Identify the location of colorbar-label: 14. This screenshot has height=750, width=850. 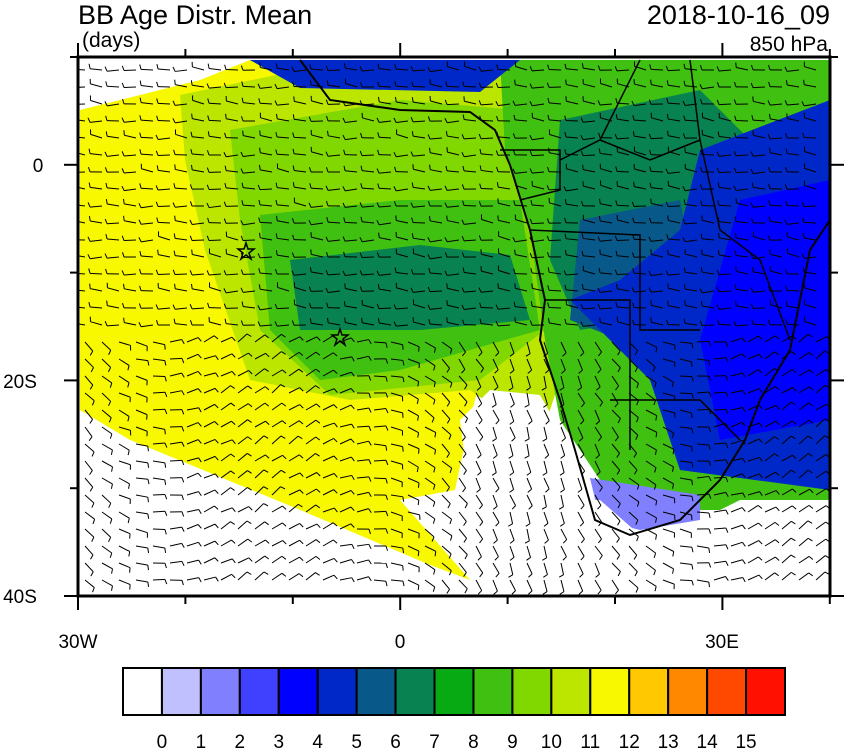
(708, 741).